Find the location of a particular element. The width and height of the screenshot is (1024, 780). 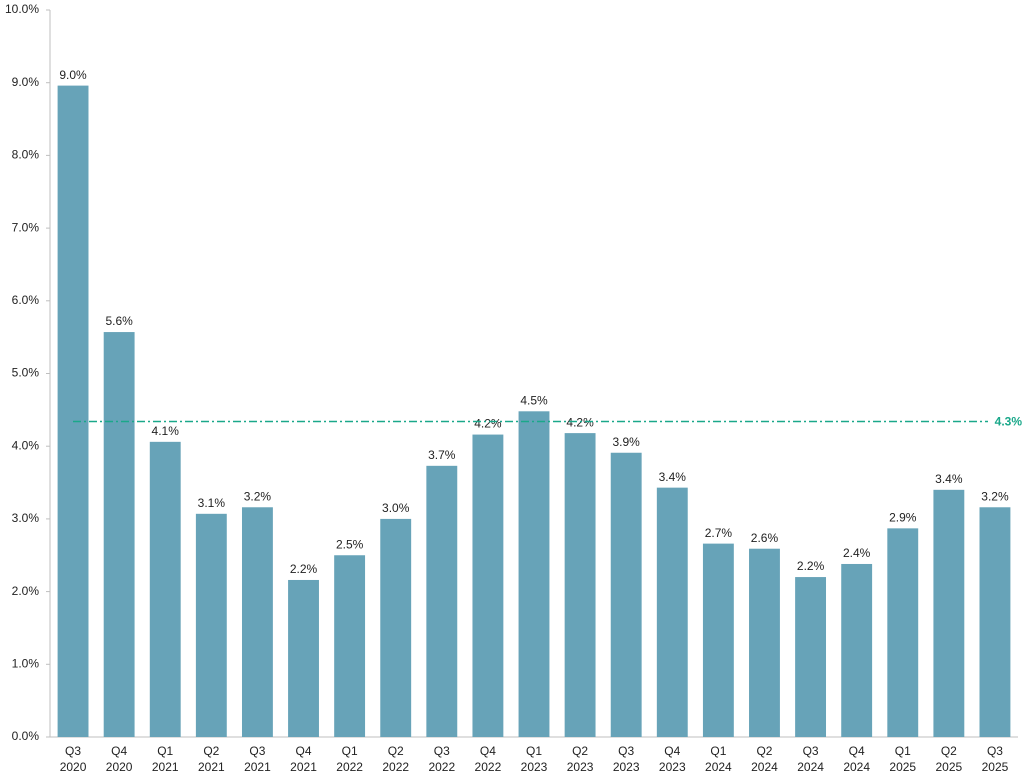

x-tick-label: Q1 2023 is located at coordinates (534, 759).